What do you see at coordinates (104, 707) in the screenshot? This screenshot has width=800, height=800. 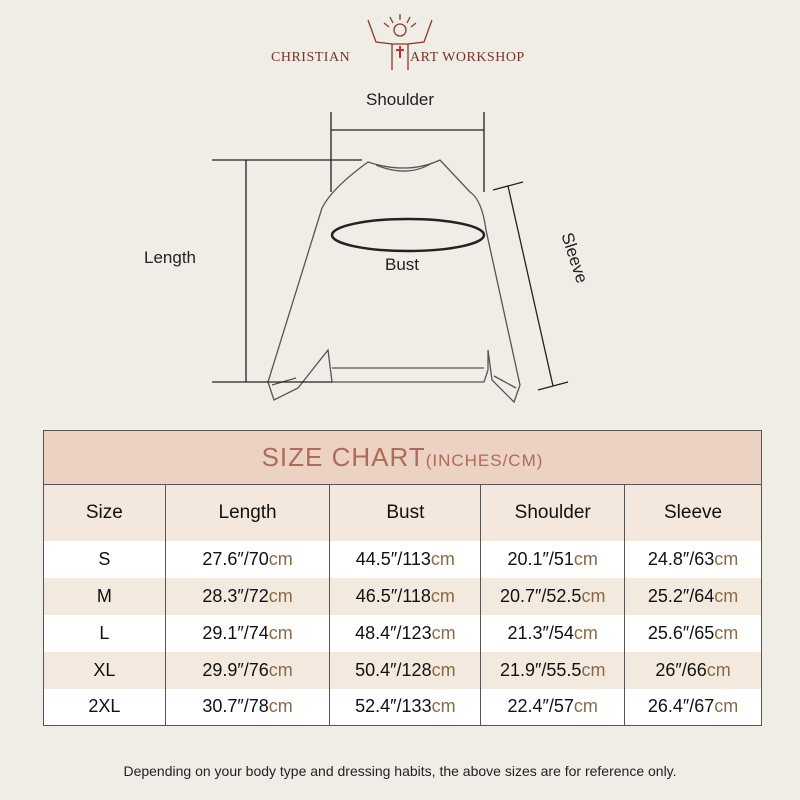 I see `size-cell: 2XL` at bounding box center [104, 707].